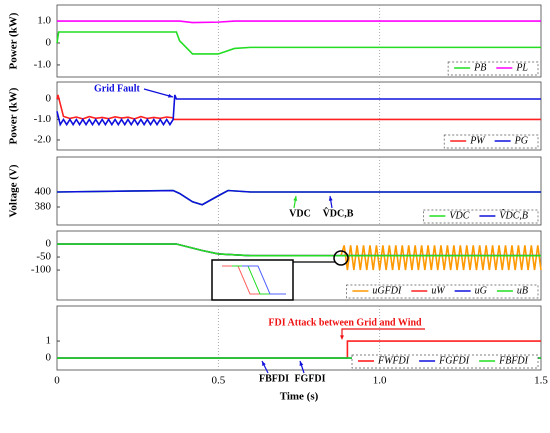 The height and width of the screenshot is (433, 550). I want to click on annotation: FGFDI, so click(309, 378).